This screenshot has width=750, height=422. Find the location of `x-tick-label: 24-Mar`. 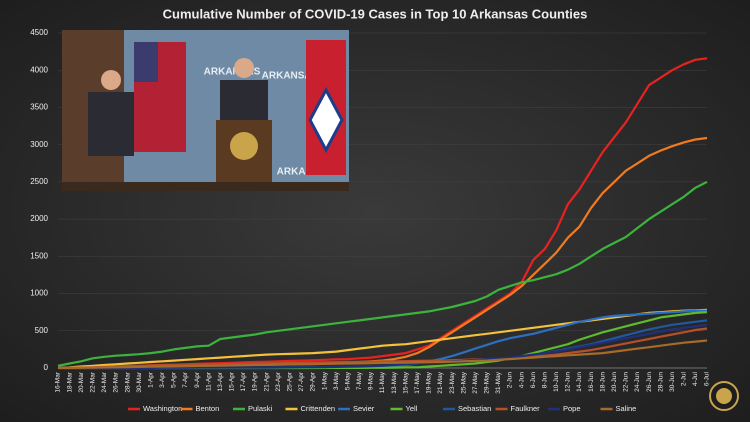

x-tick-label: 24-Mar is located at coordinates (104, 381).